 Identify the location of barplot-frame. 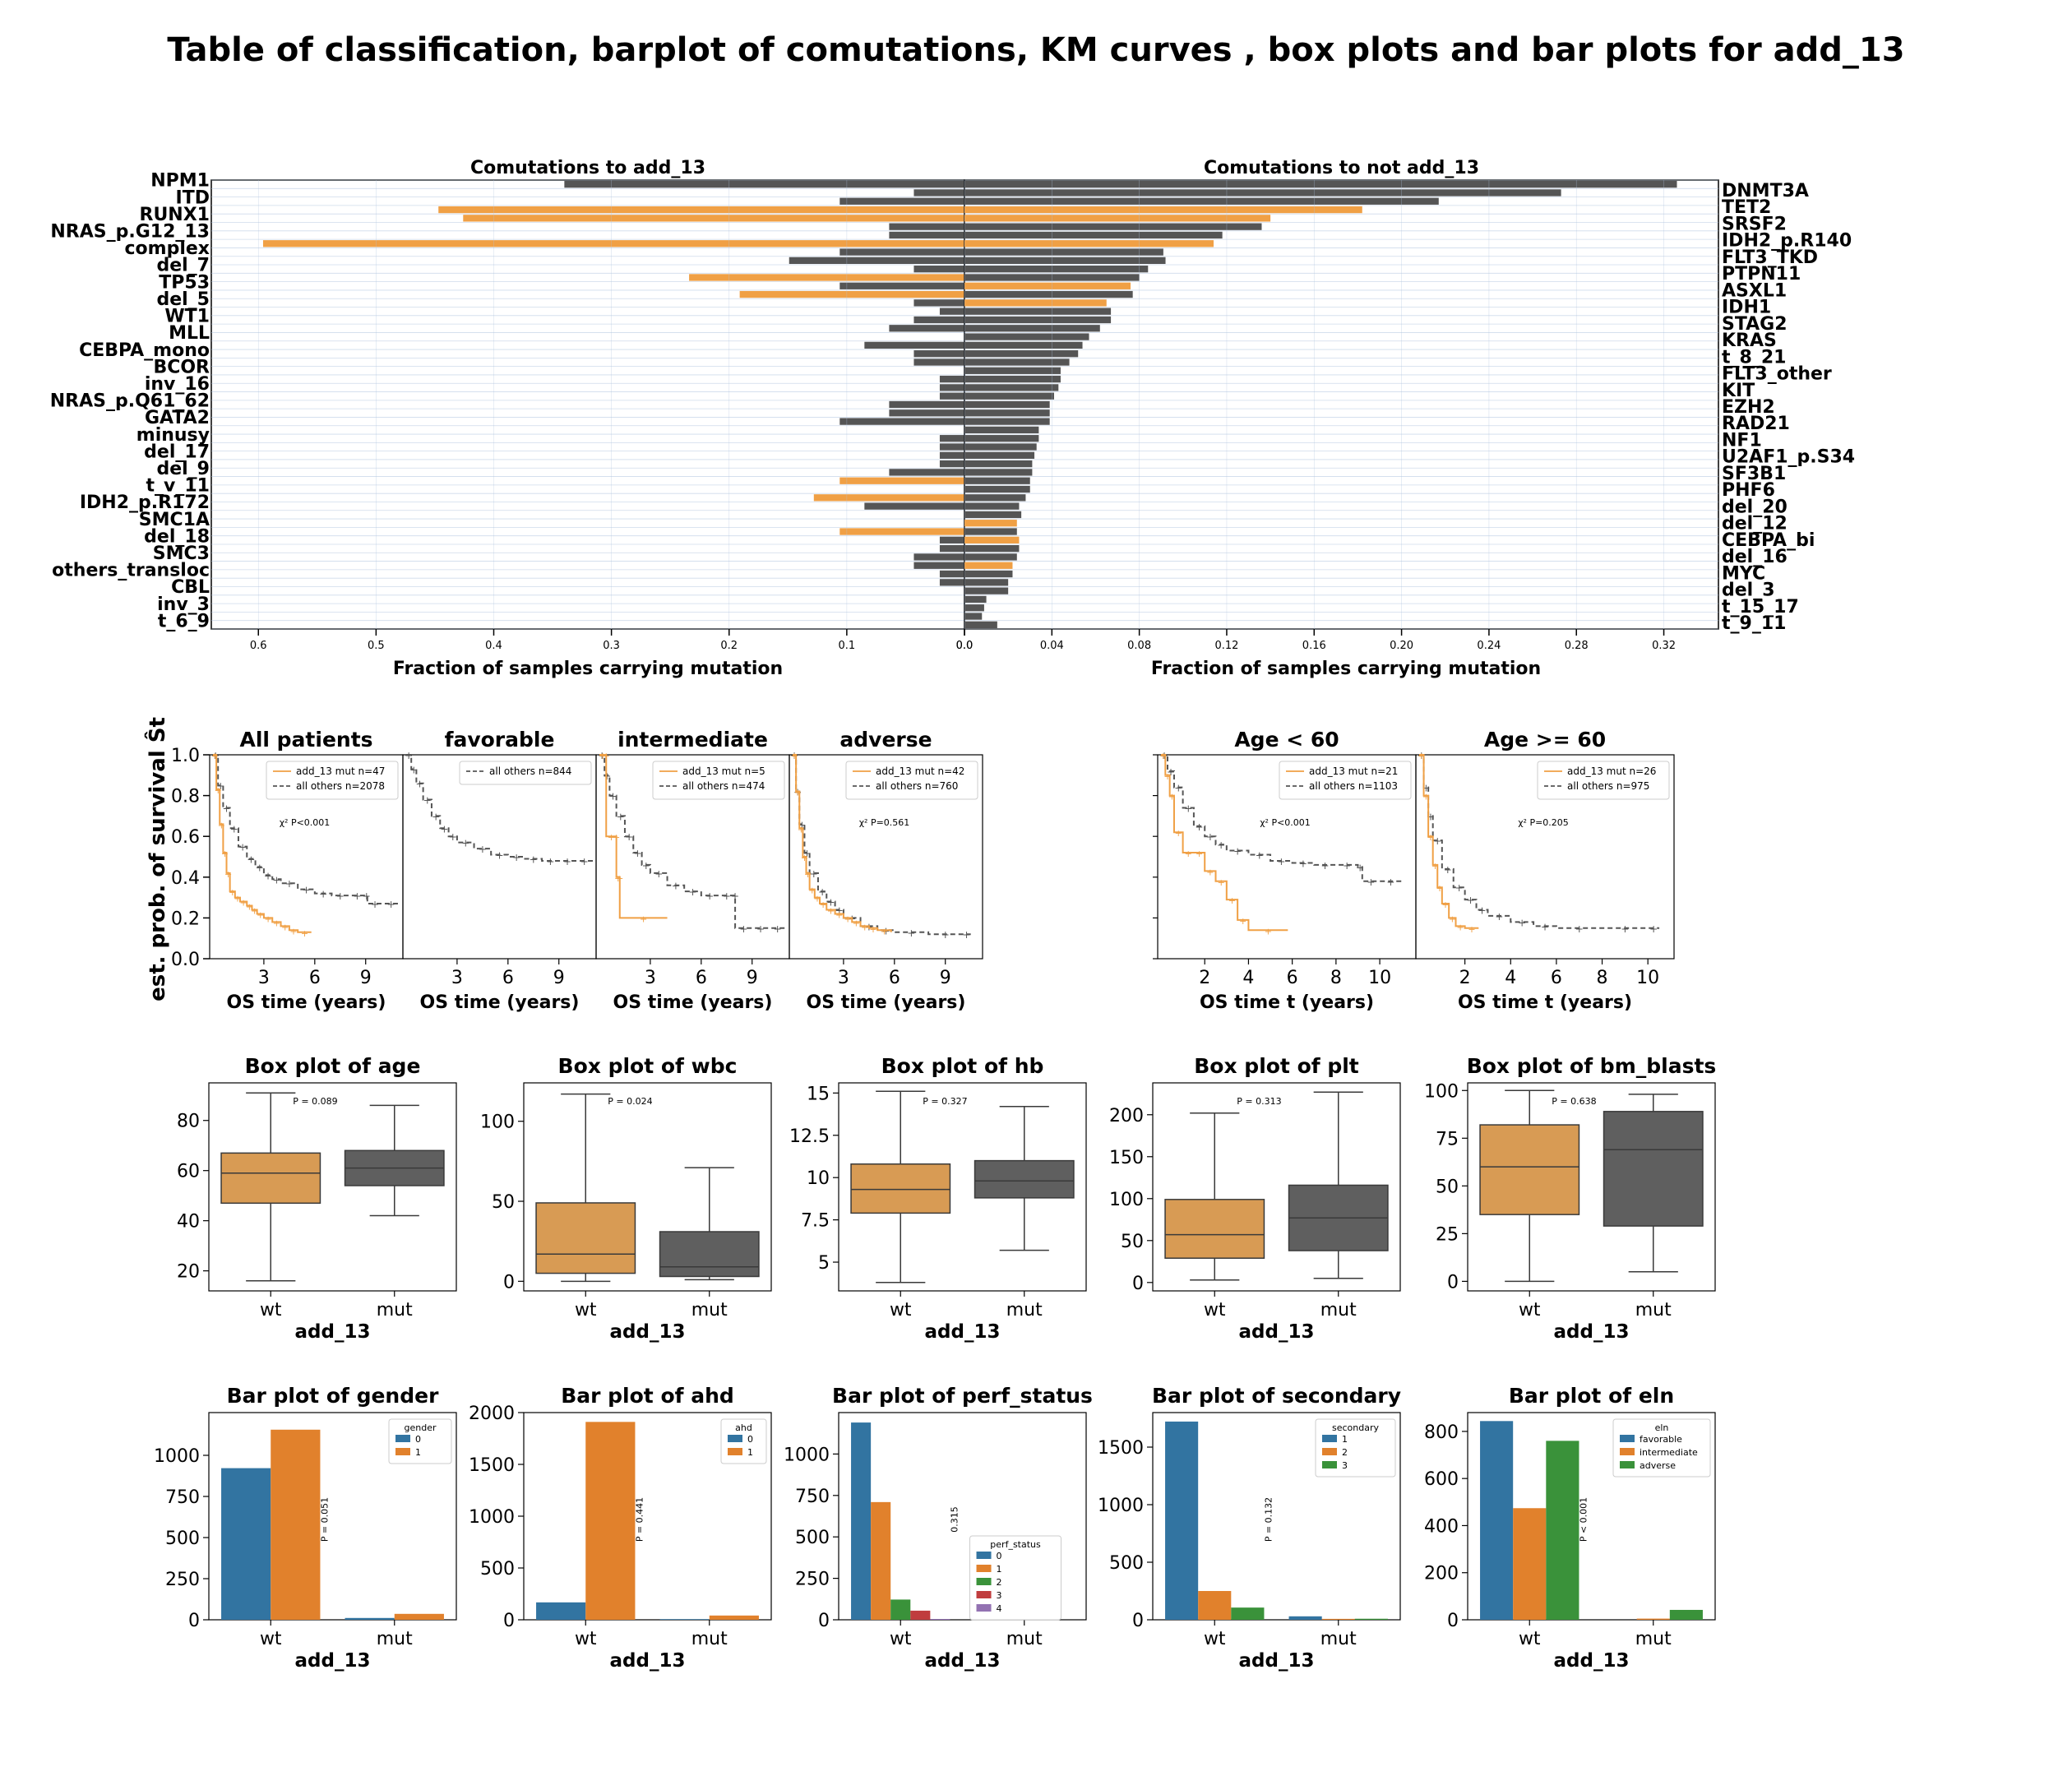
(332, 1516).